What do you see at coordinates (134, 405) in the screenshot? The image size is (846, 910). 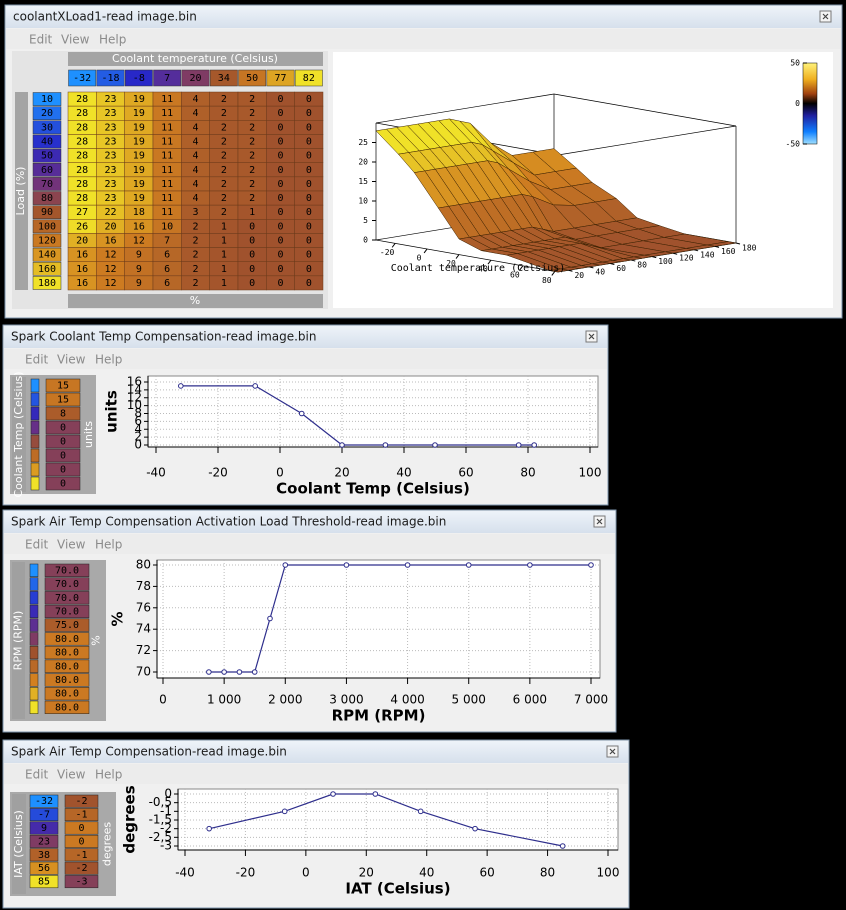 I see `y-tick-label: 10` at bounding box center [134, 405].